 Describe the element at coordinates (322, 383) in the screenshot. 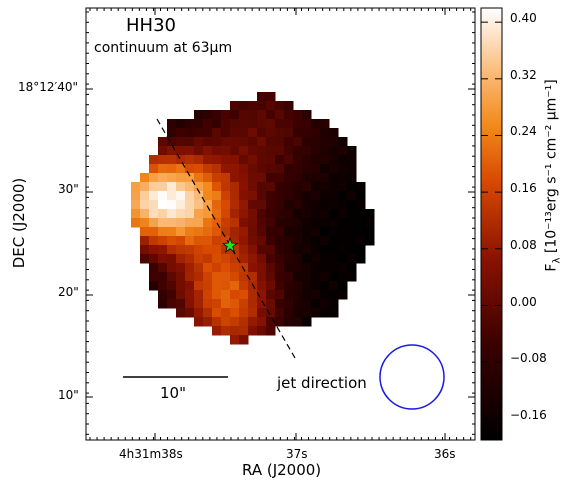

I see `jet-direction-label: jet direction` at that location.